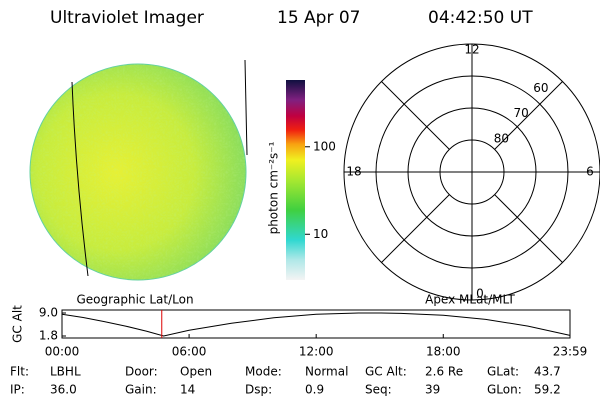 The image size is (600, 400). What do you see at coordinates (141, 372) in the screenshot?
I see `info-label: Door:` at bounding box center [141, 372].